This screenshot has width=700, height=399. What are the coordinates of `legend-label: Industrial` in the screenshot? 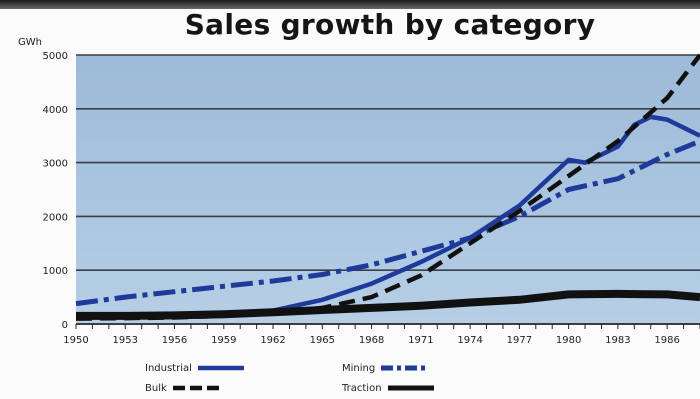 It's located at (168, 368).